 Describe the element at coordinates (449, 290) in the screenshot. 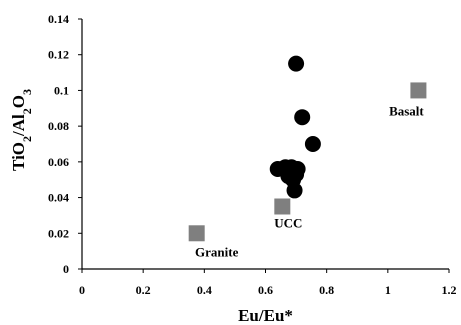

I see `x-tick-label: 1.2` at that location.